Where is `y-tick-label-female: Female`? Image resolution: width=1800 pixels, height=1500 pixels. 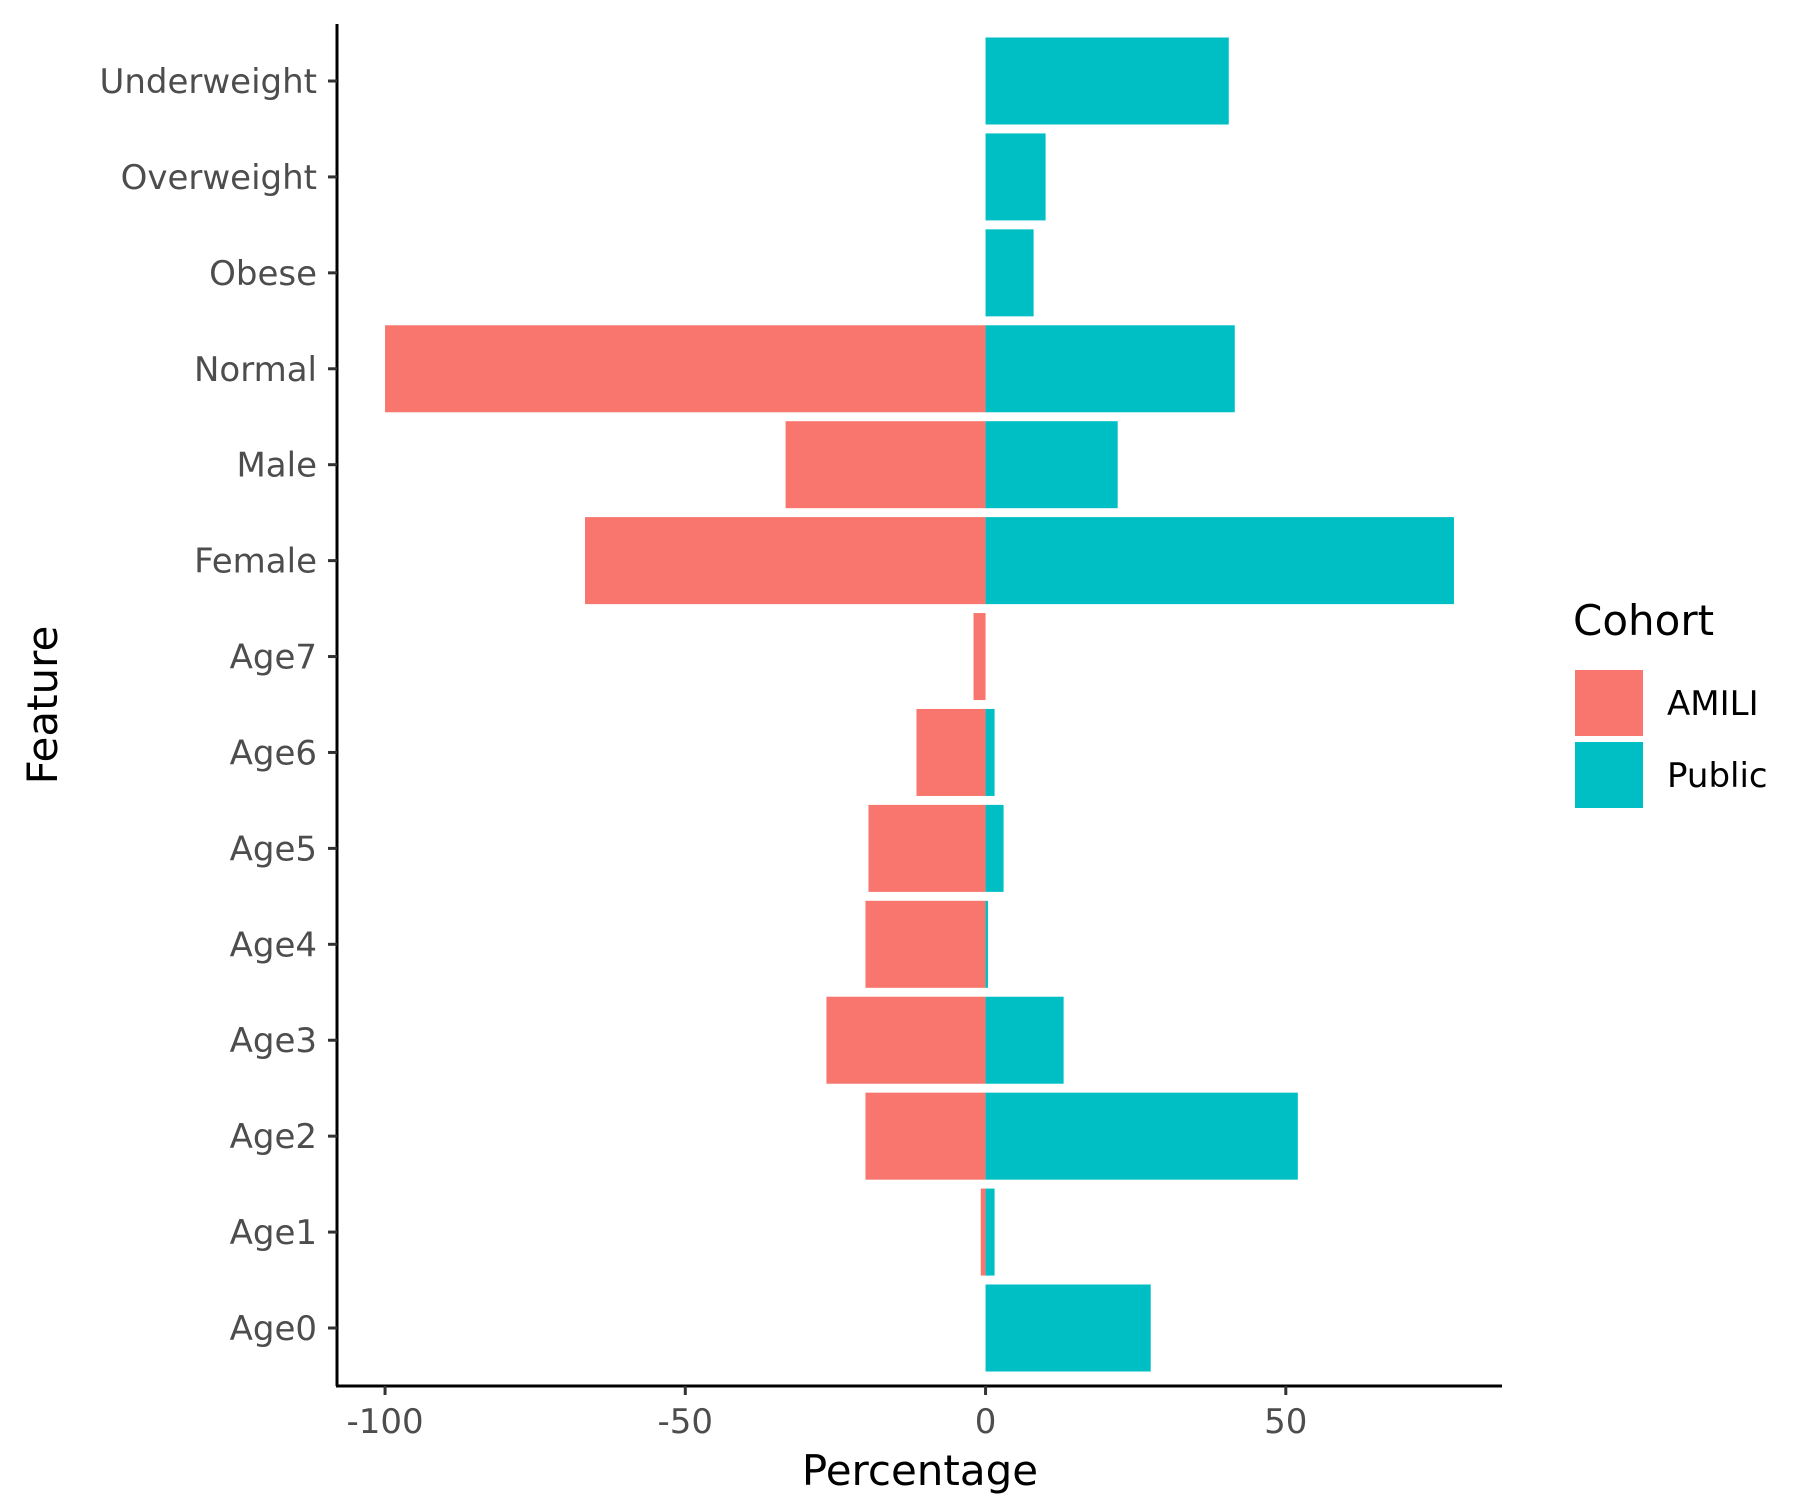
y-tick-label-female: Female is located at coordinates (255, 562).